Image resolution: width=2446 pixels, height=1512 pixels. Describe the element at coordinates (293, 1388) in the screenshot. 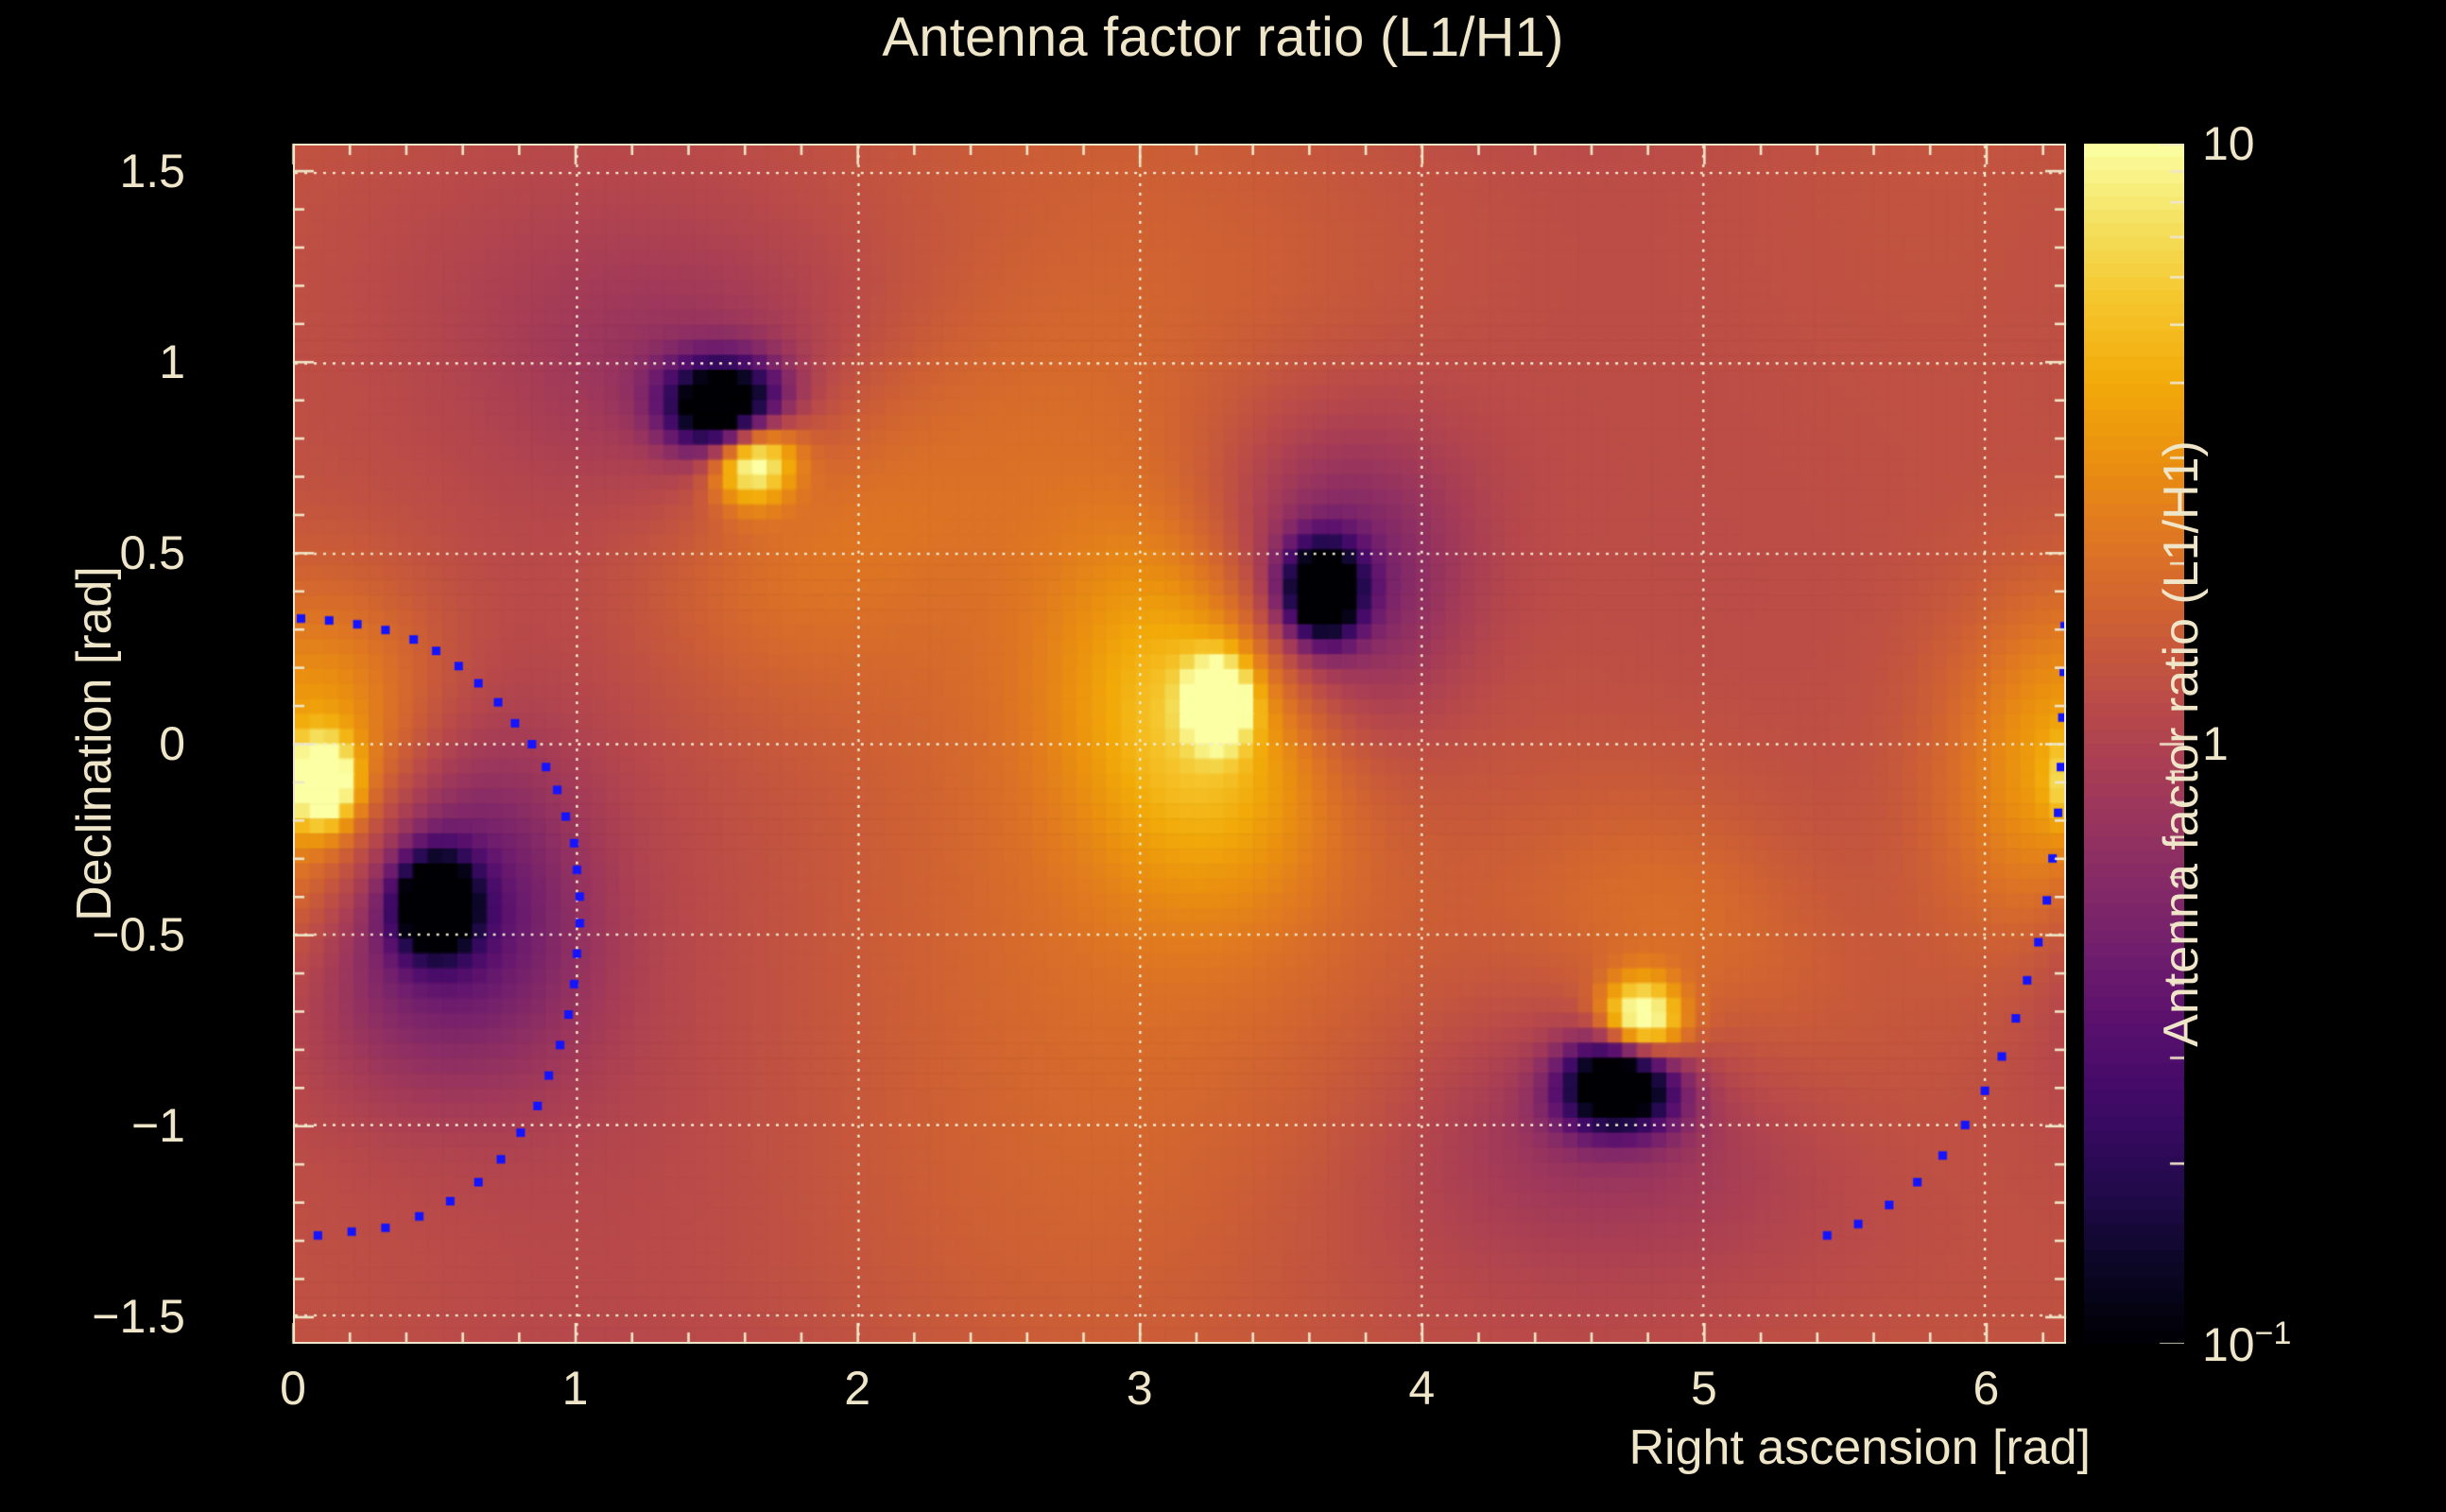

I see `x-tick-label: 0` at that location.